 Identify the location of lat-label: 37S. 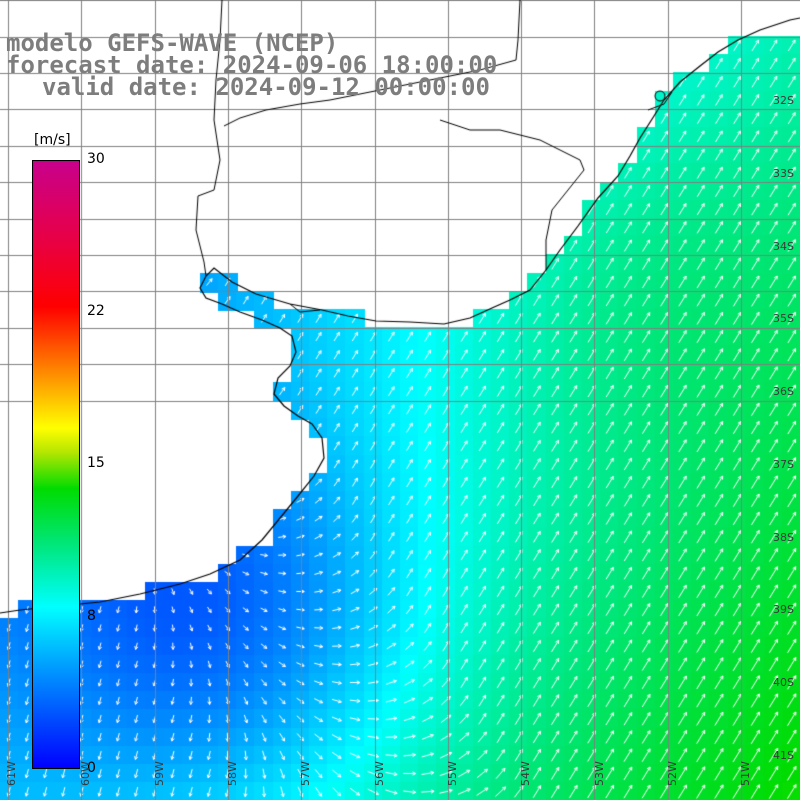
(783, 464).